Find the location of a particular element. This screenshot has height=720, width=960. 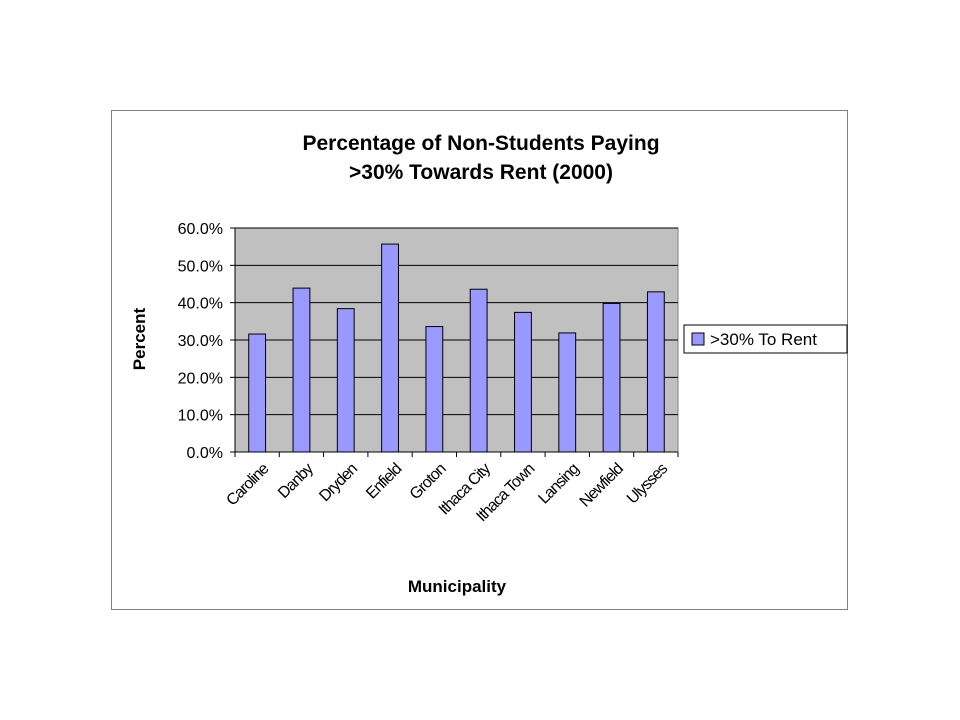

x-tick-label: Danby is located at coordinates (296, 481).